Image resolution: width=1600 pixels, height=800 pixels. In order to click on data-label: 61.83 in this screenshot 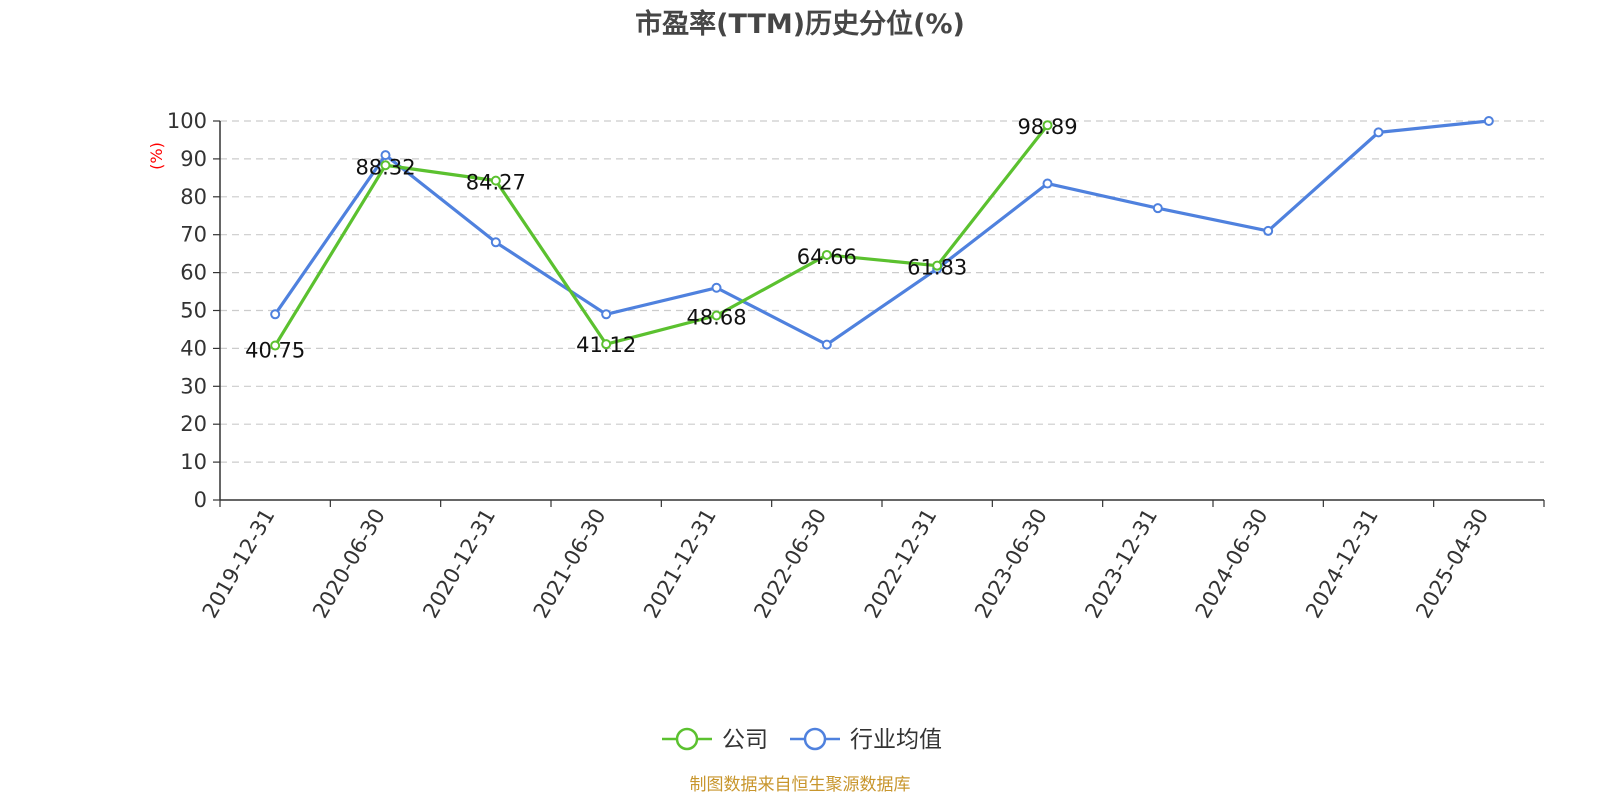, I will do `click(937, 268)`.